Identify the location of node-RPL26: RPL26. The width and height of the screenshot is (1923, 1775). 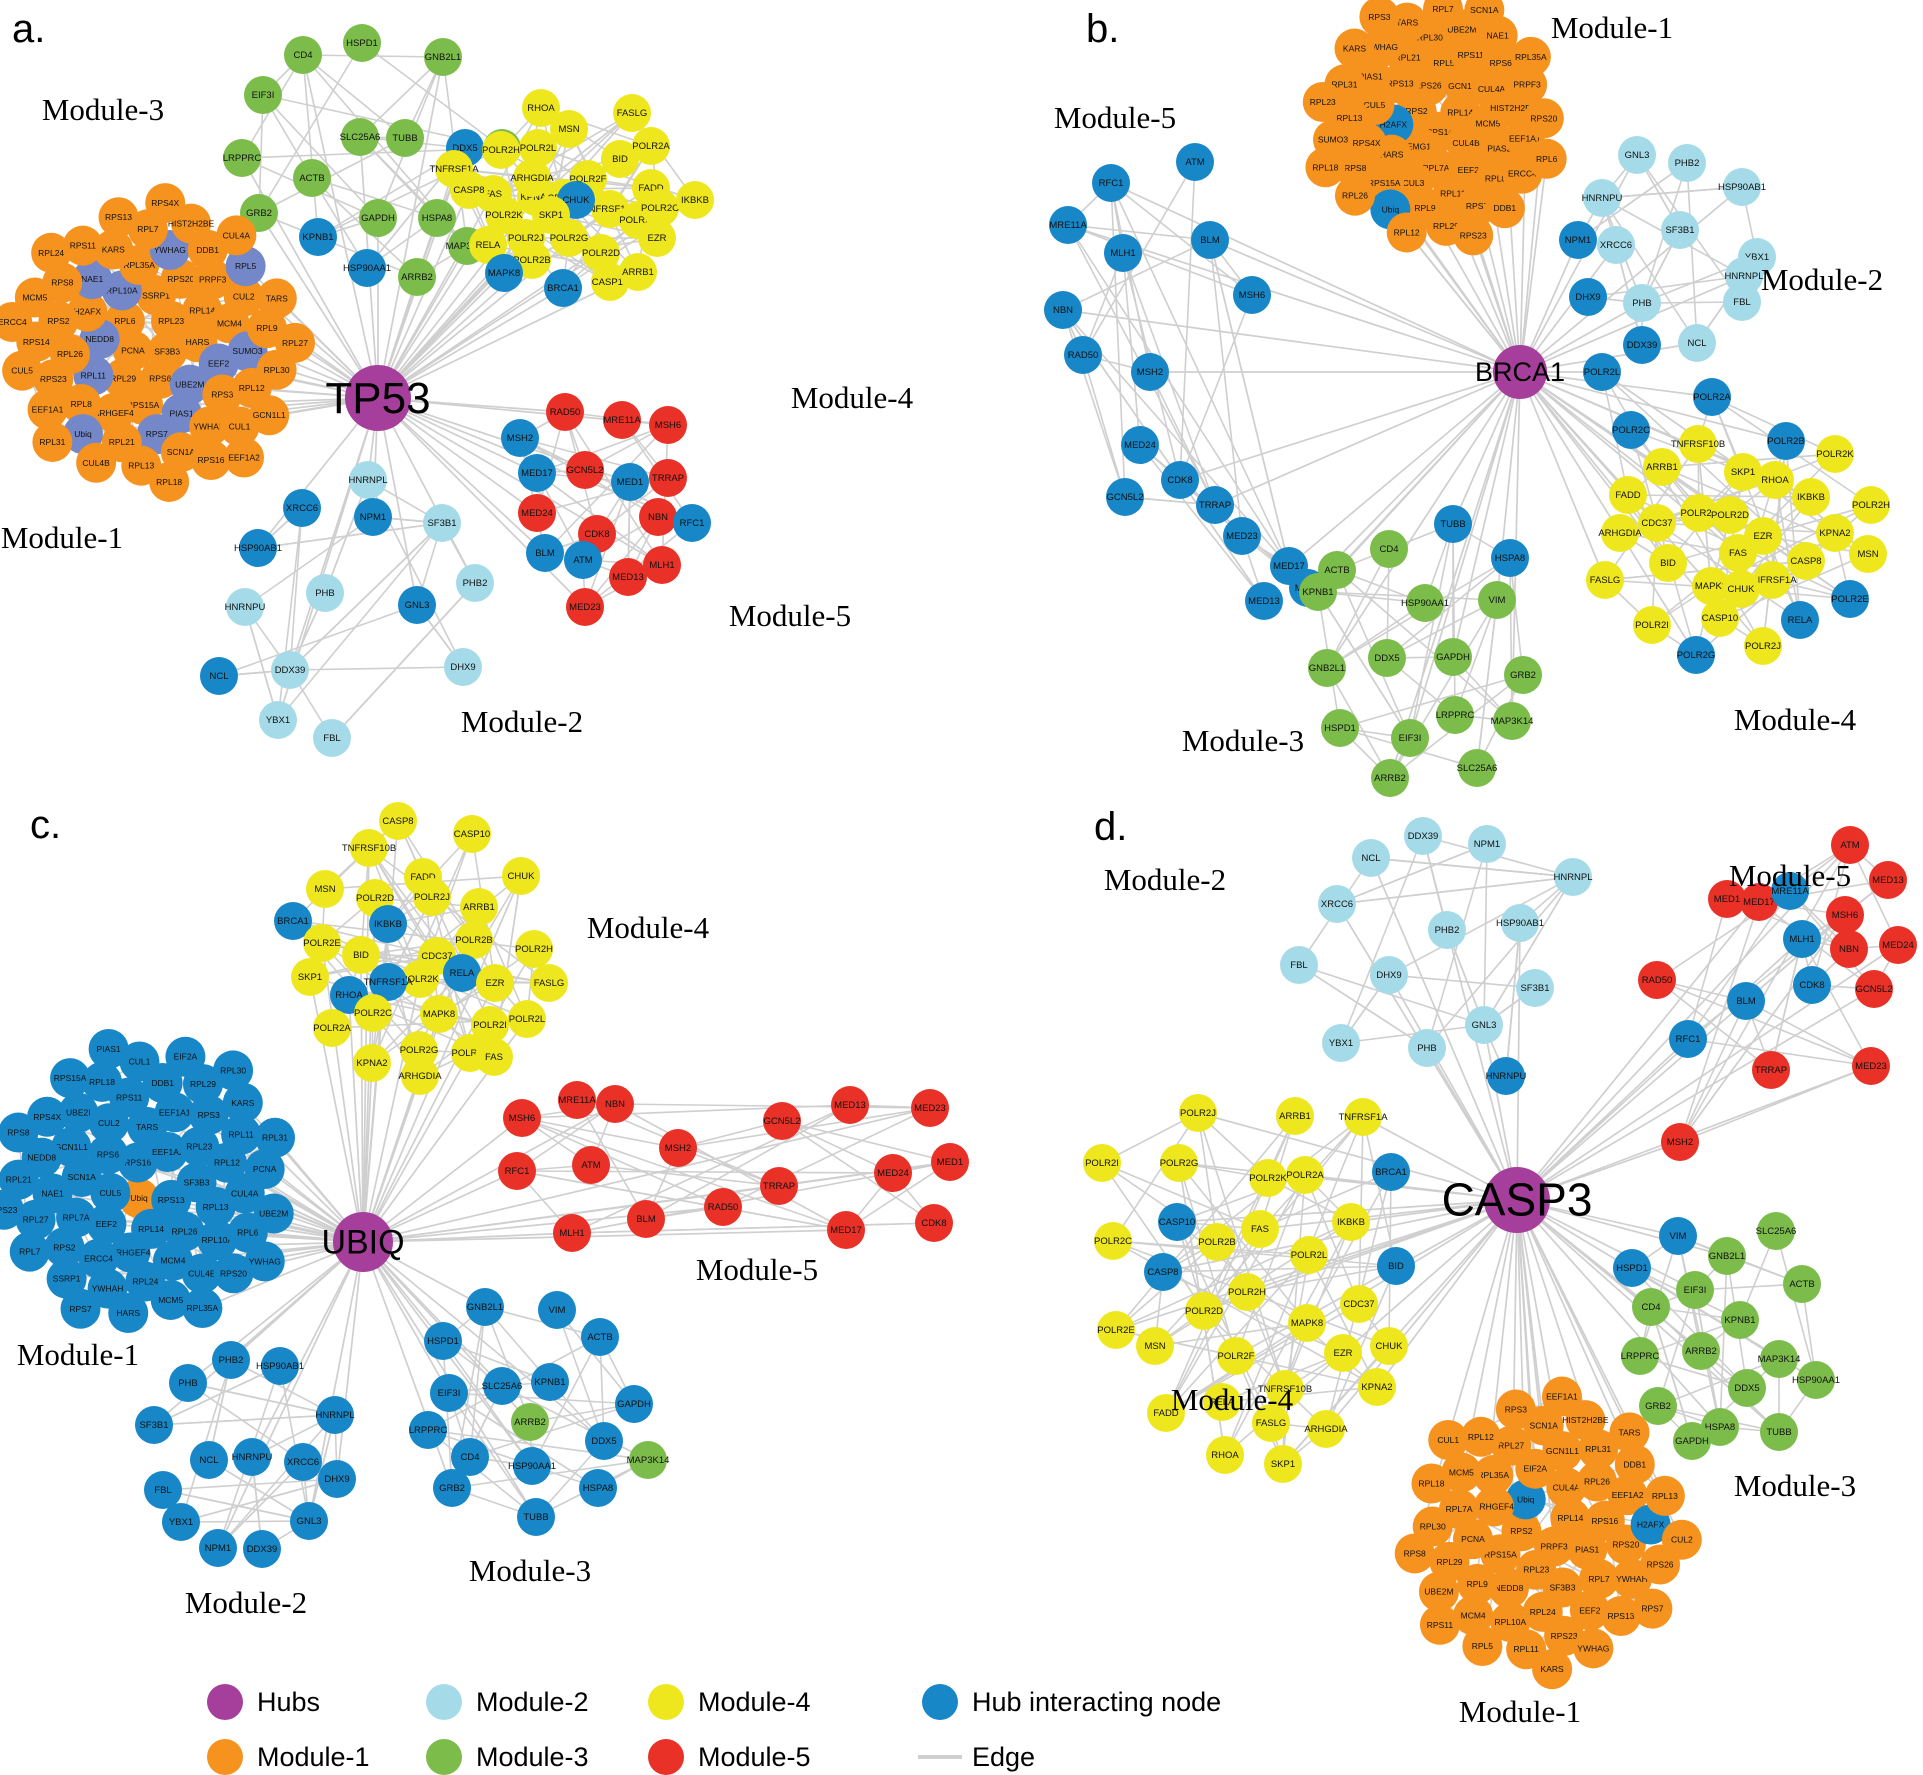
(1355, 195).